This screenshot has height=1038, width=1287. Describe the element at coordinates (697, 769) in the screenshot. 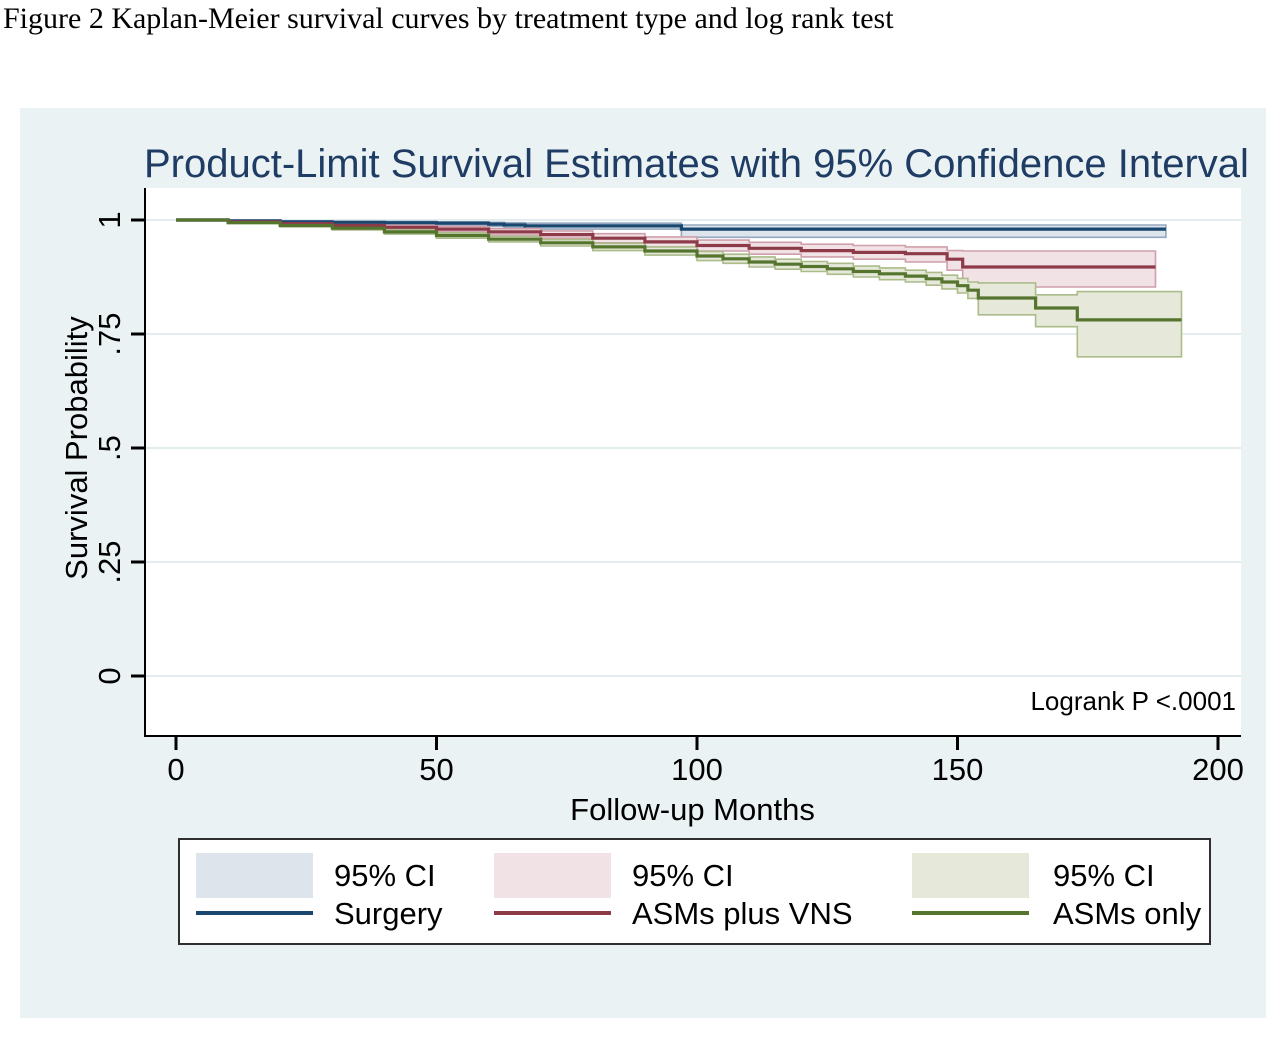

I see `x-tick-label: 100` at that location.